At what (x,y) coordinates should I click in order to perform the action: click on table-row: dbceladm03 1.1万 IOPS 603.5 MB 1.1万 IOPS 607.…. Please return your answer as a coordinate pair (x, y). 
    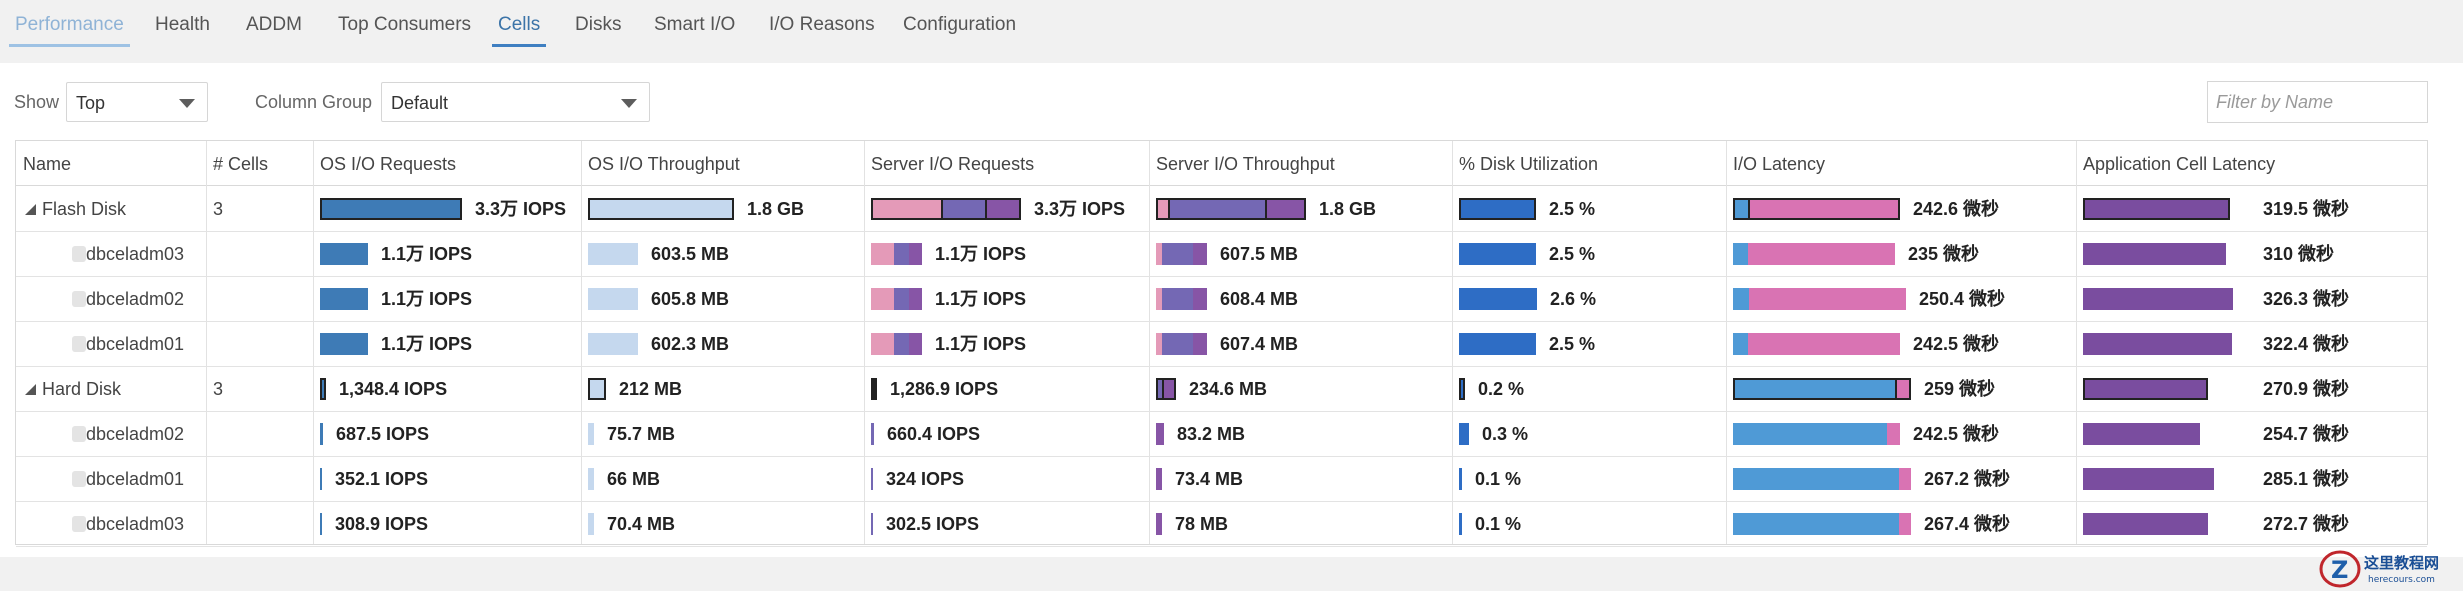
    Looking at the image, I should click on (1221, 254).